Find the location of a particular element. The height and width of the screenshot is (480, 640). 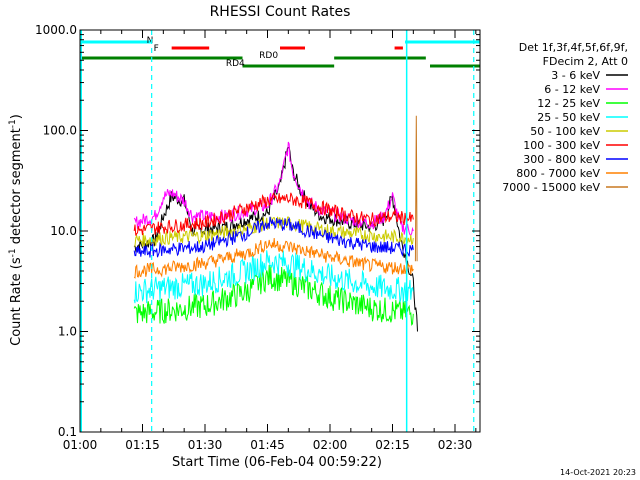

legend-entry-label: 12 - 25 keV is located at coordinates (568, 103).